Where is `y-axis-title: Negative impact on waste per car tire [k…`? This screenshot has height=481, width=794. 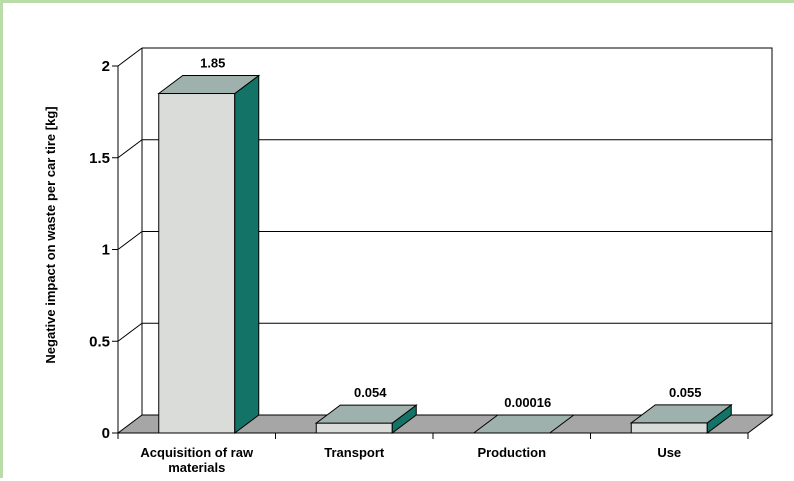
y-axis-title: Negative impact on waste per car tire [k… is located at coordinates (50, 234).